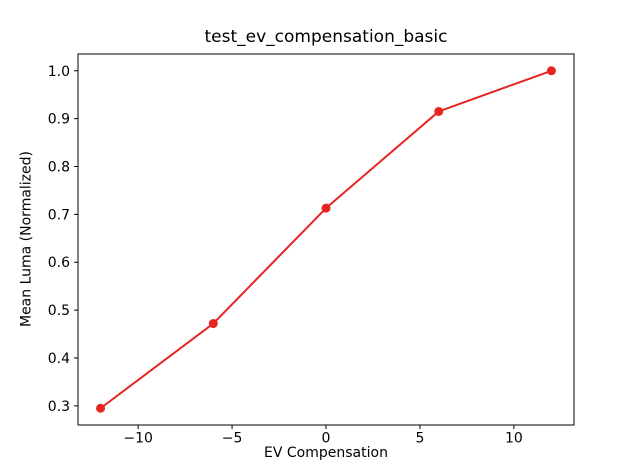  Describe the element at coordinates (59, 72) in the screenshot. I see `y-tick-label: 1.0` at that location.